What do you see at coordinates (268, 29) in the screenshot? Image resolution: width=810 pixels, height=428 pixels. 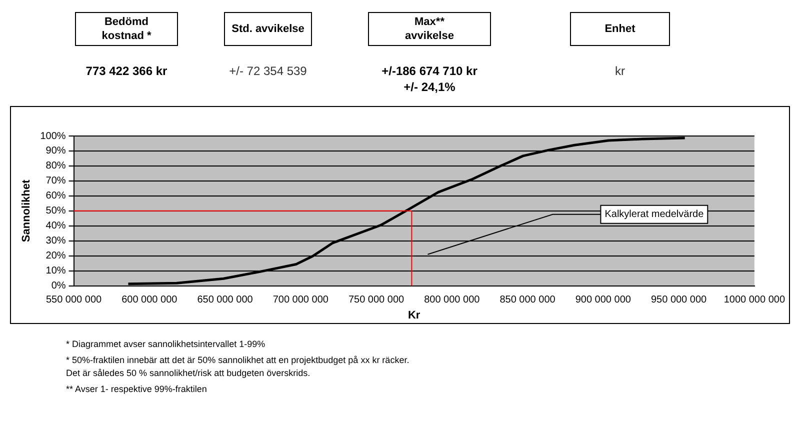 I see `category-label: Std. avvikelse` at bounding box center [268, 29].